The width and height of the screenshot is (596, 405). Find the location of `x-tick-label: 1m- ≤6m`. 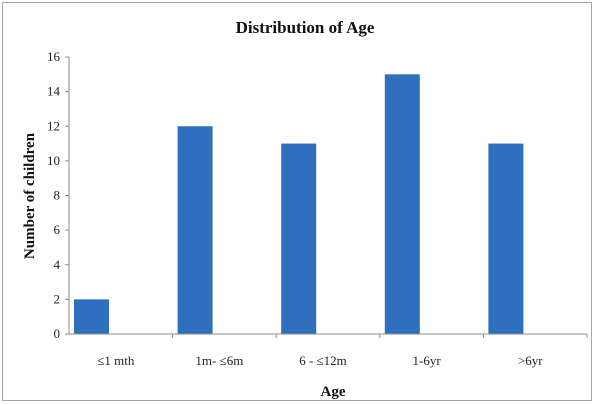

x-tick-label: 1m- ≤6m is located at coordinates (219, 360).